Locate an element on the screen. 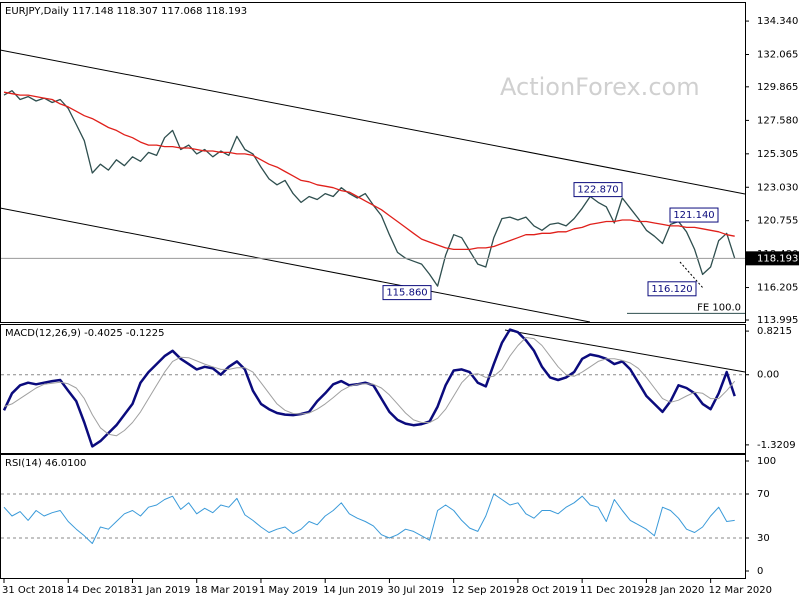 The width and height of the screenshot is (800, 600). last-price-label: 118.193 is located at coordinates (777, 258).